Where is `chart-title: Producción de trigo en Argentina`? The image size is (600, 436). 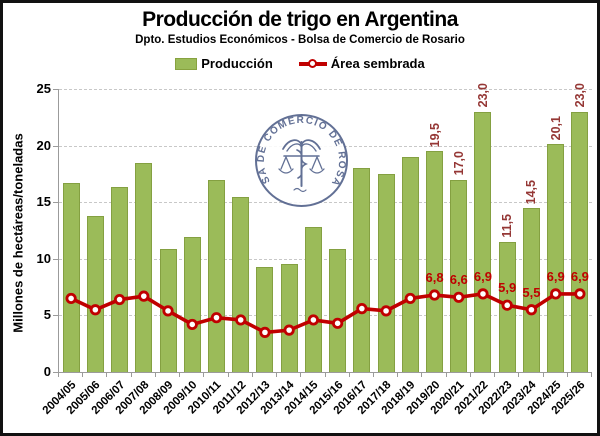
chart-title: Producción de trigo en Argentina is located at coordinates (300, 19).